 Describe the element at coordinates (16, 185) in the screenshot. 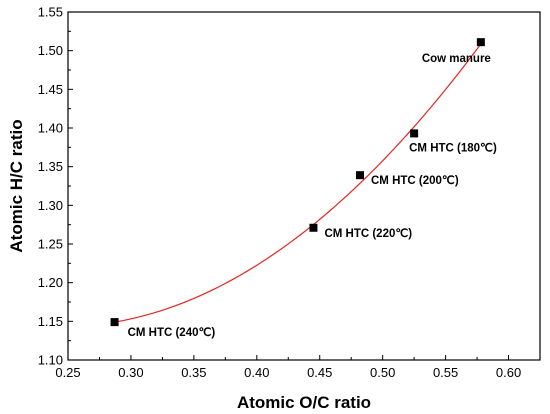

I see `y-axis-label: Atomic H/C ratio` at that location.